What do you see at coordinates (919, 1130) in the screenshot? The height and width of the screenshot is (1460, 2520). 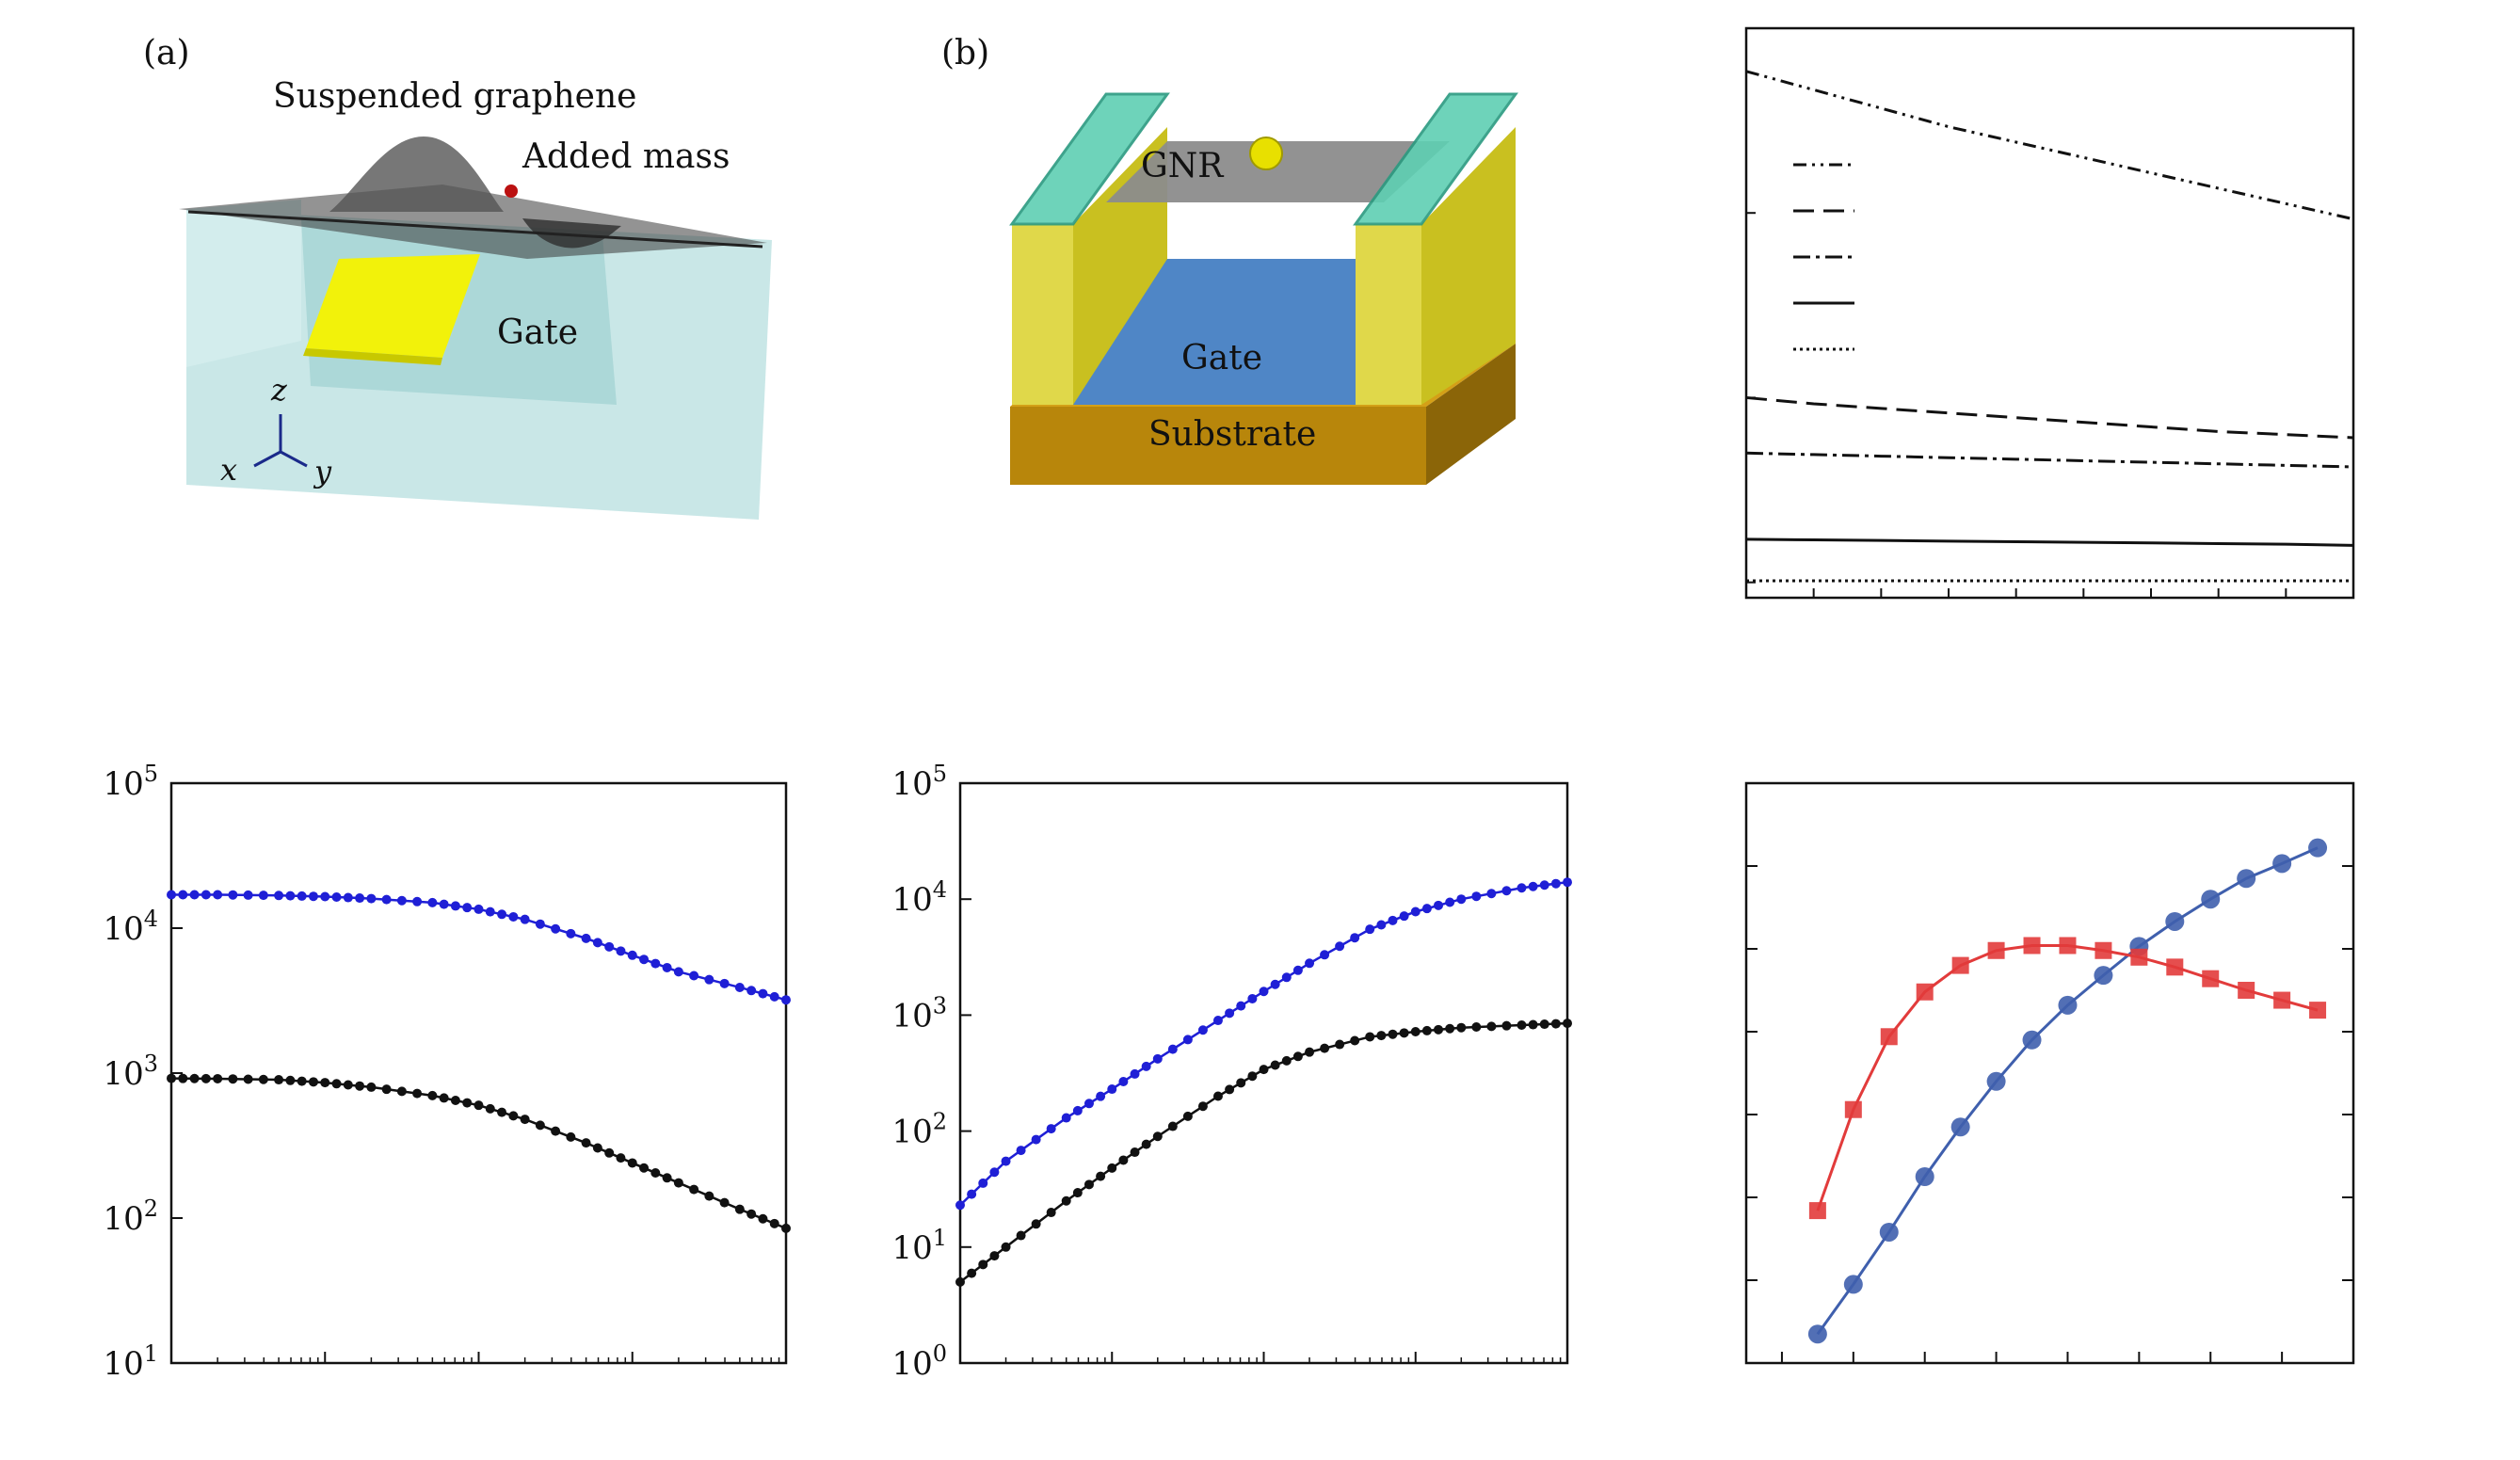 I see `y-tick-label: 102` at bounding box center [919, 1130].